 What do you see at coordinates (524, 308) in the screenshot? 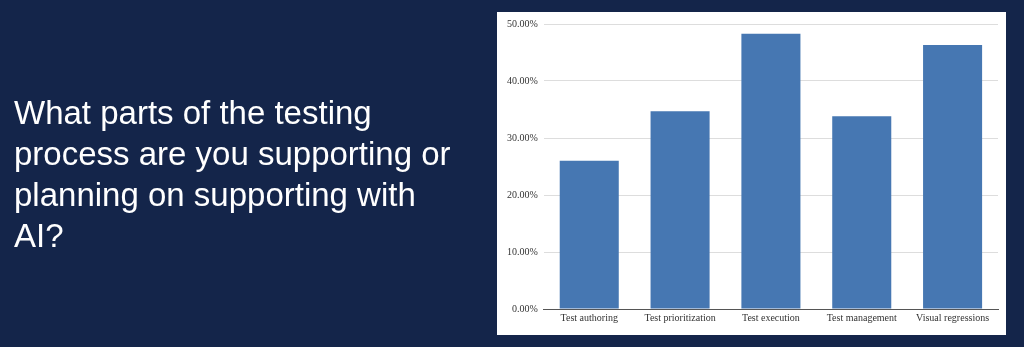
I see `y-tick-label: 0.00%` at bounding box center [524, 308].